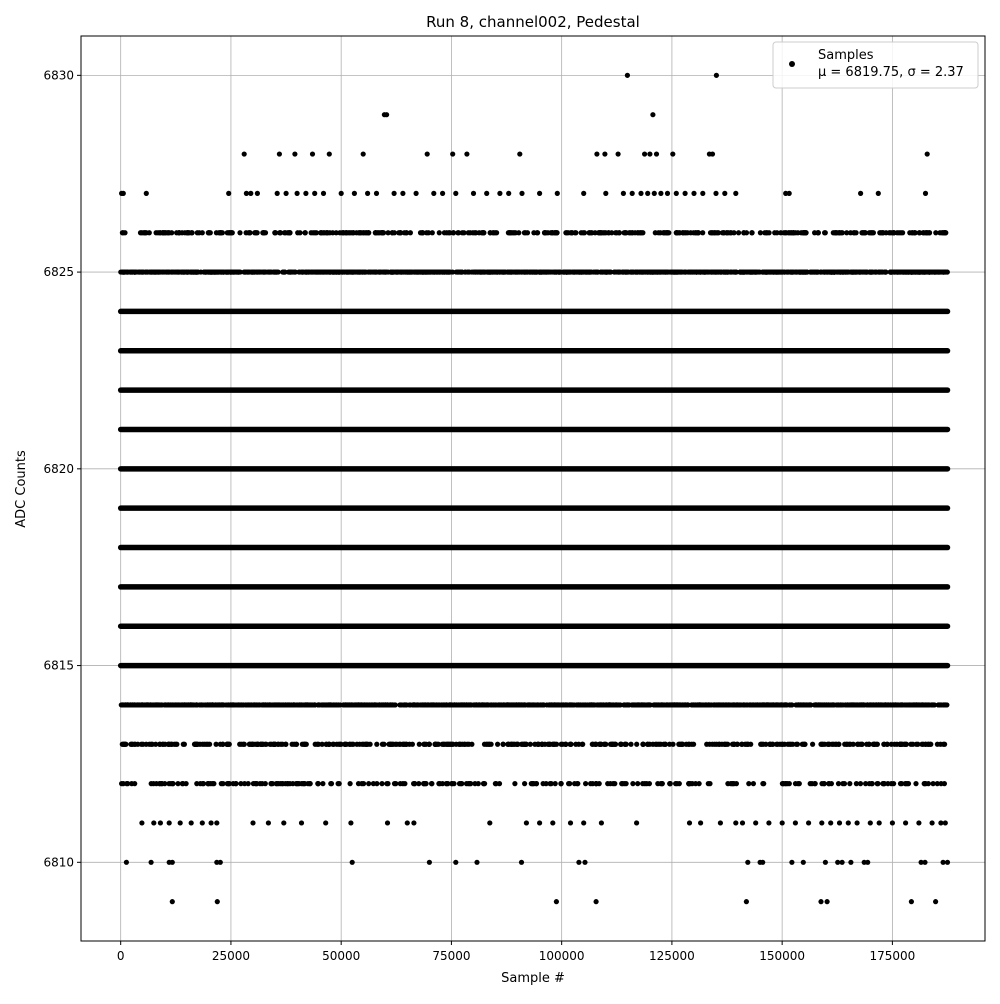 This screenshot has width=1000, height=1004. I want to click on legend: Samples μ = 6819.75, σ = 2.37, so click(875, 65).